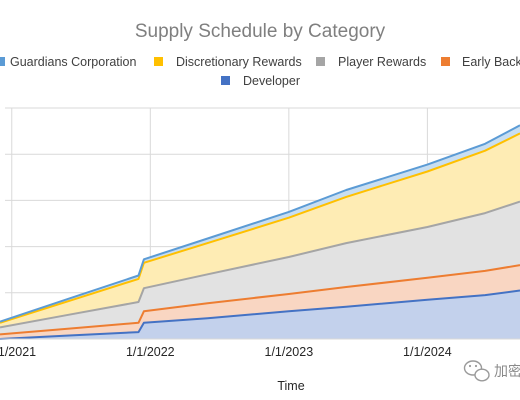 This screenshot has height=400, width=520. What do you see at coordinates (226, 352) in the screenshot?
I see `x-tick-labels: 1/1/2021 1/1/2022 1/1/2023 1/1/2024` at bounding box center [226, 352].